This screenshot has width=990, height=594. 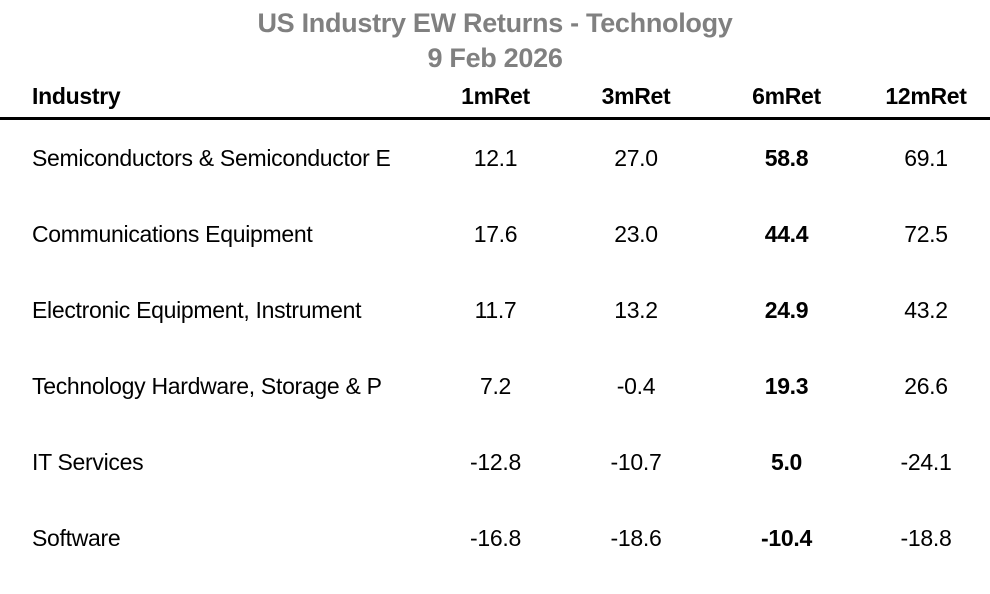 I want to click on table-row: IT Services -12.8 -10.7 5.0 -24.1, so click(x=495, y=462).